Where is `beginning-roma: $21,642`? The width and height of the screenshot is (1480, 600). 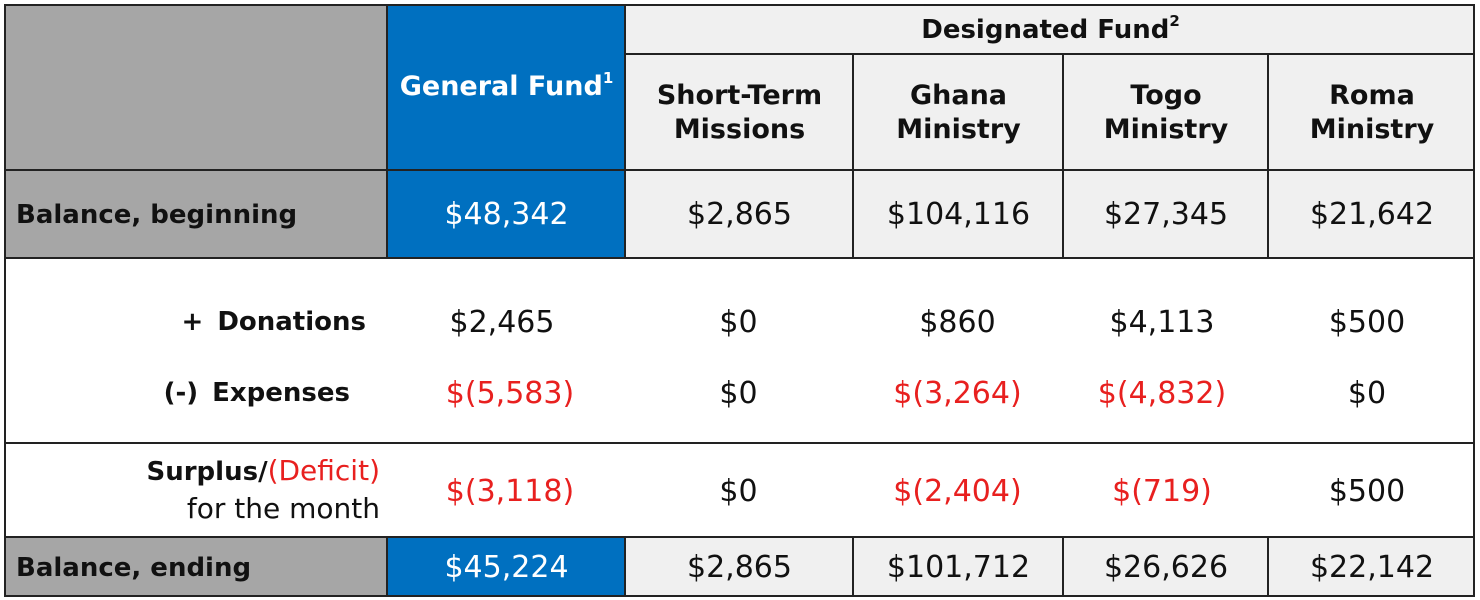 beginning-roma: $21,642 is located at coordinates (1371, 213).